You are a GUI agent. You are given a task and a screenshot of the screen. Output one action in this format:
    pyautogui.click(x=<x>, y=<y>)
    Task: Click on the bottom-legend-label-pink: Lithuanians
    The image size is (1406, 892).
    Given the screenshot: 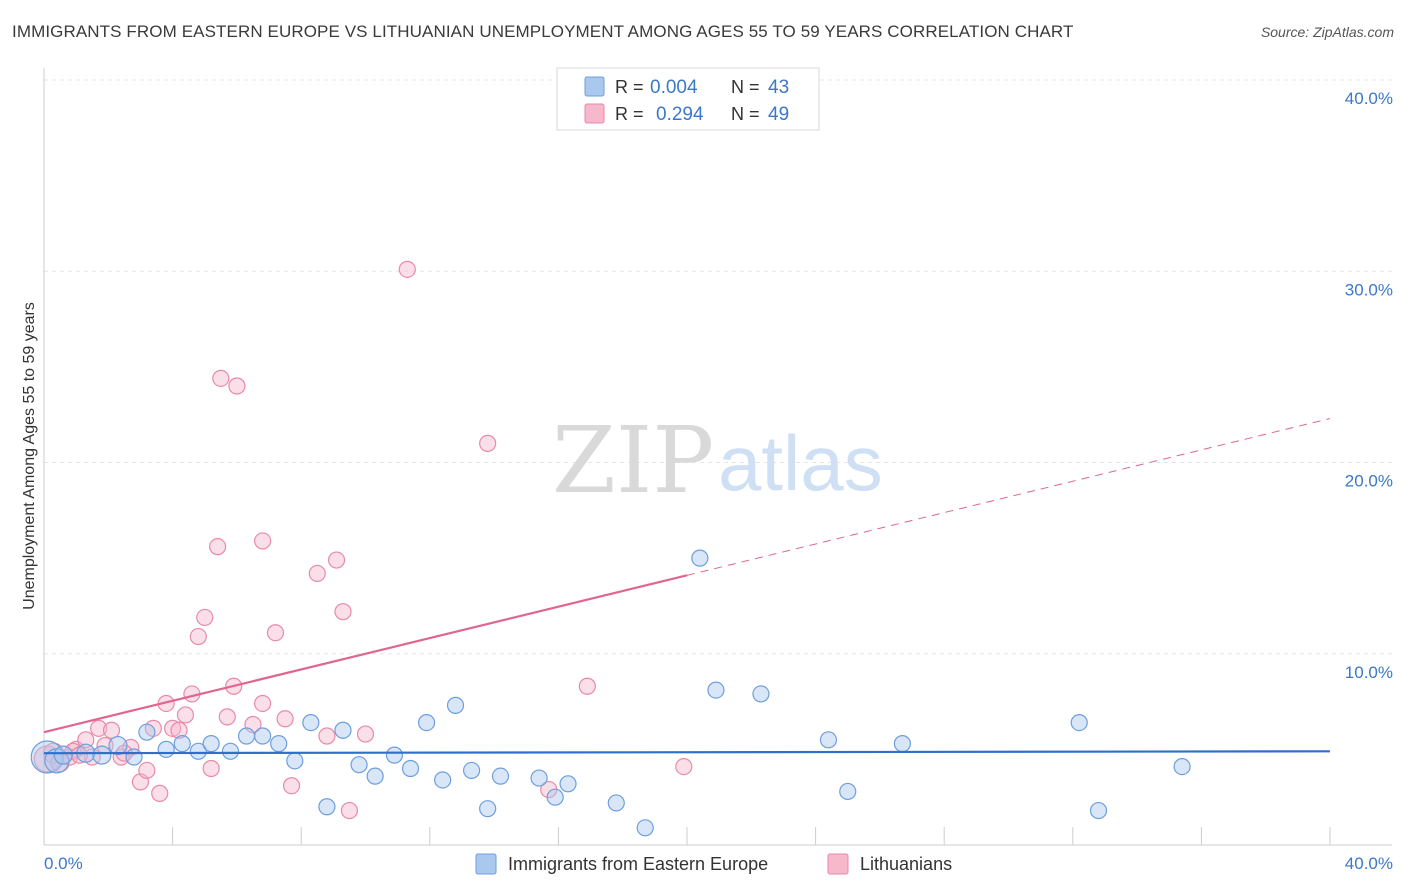 What is the action you would take?
    pyautogui.click(x=906, y=864)
    